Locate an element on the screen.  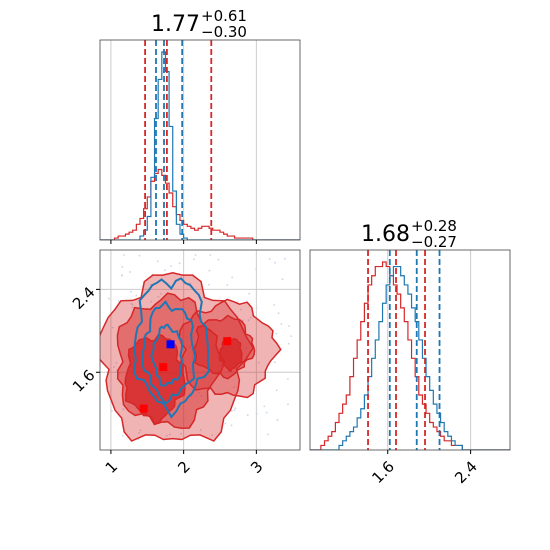
panel-title-minus: −0.27 is located at coordinates (434, 242).